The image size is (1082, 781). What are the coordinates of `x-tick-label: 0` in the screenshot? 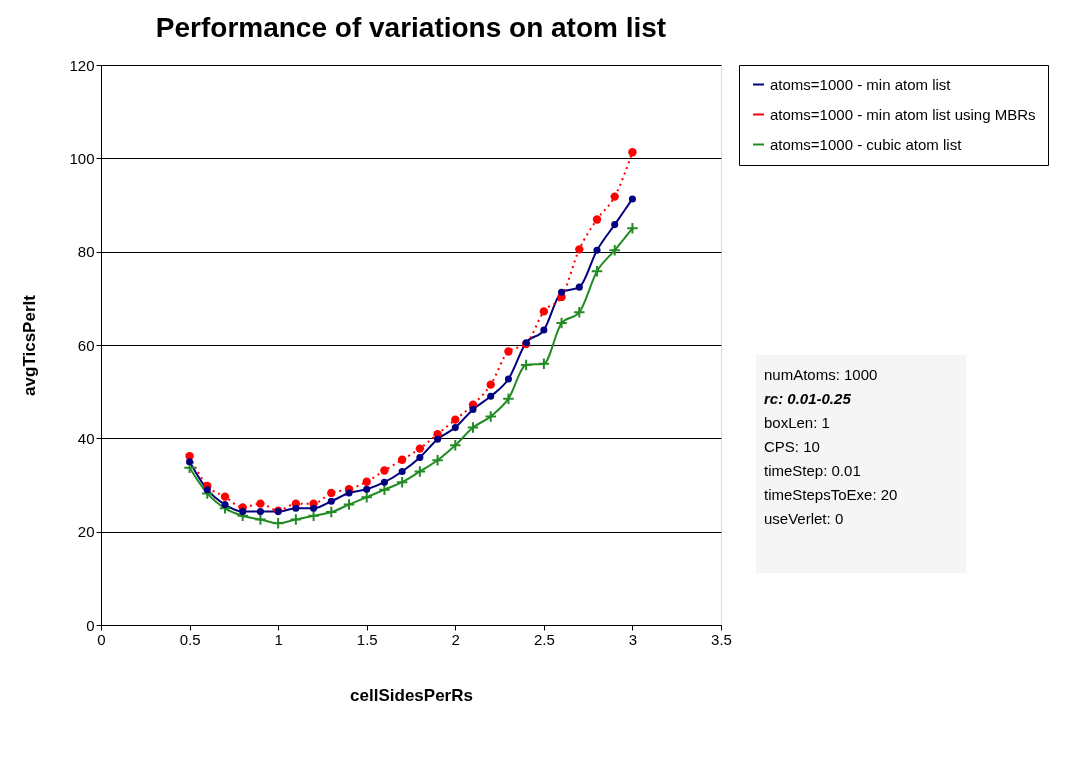 It's located at (101, 639).